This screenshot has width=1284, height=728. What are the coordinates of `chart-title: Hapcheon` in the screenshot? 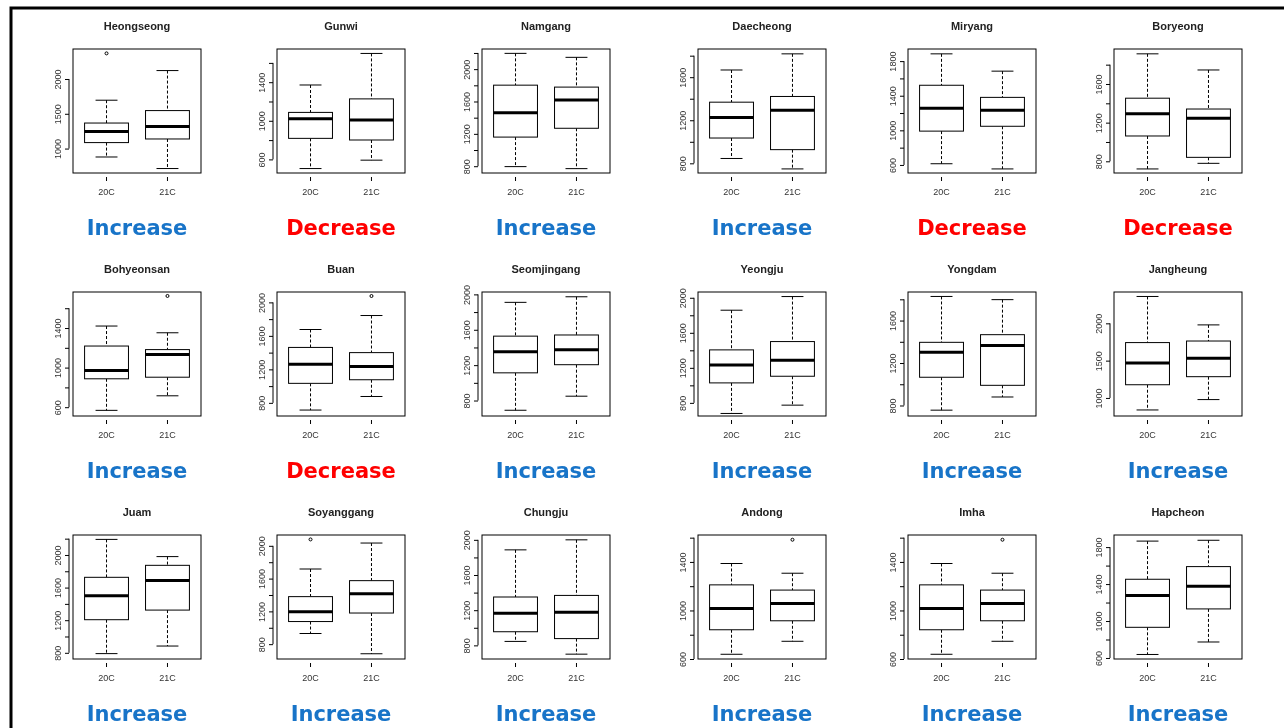 It's located at (1178, 512).